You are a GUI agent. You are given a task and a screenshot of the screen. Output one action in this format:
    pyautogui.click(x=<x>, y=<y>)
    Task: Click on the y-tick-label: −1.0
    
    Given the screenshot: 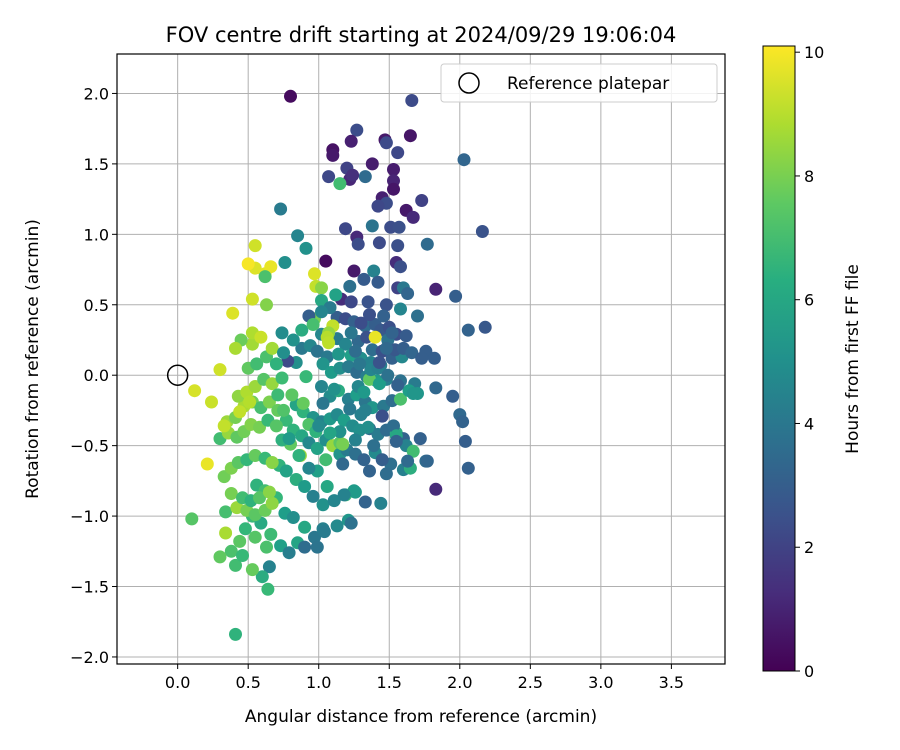 What is the action you would take?
    pyautogui.click(x=89, y=516)
    